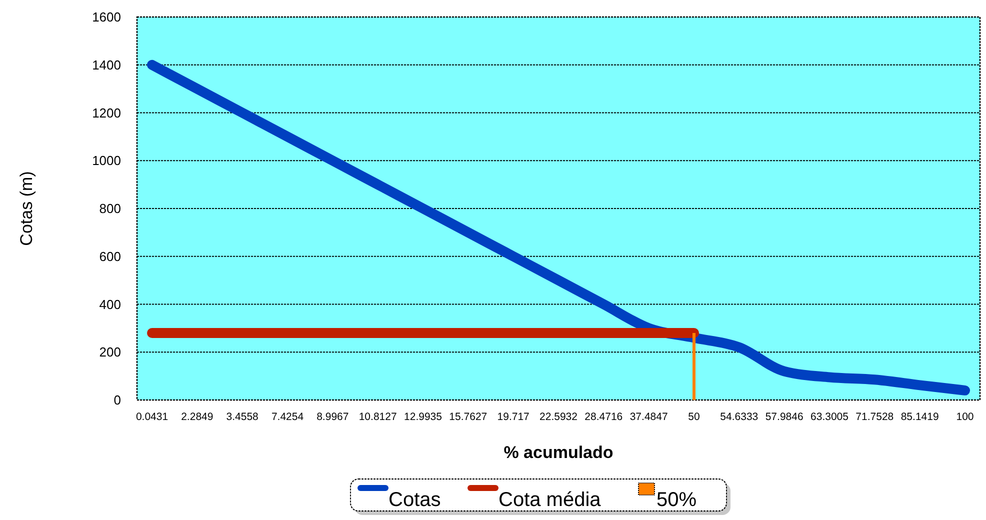 The width and height of the screenshot is (986, 520). What do you see at coordinates (559, 417) in the screenshot?
I see `x-tick-label: 22.5932` at bounding box center [559, 417].